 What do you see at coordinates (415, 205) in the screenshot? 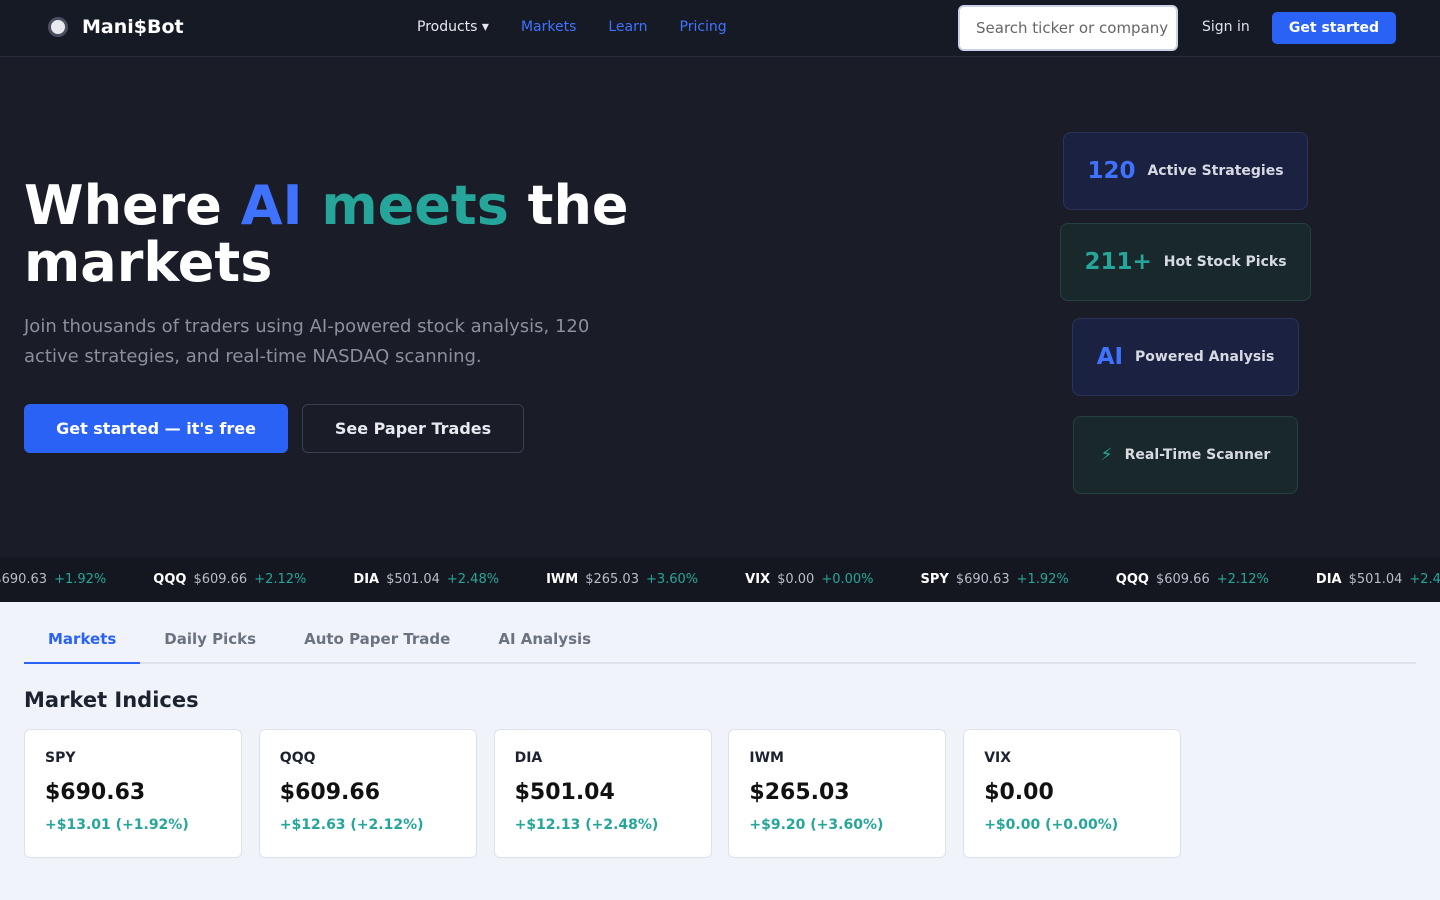
I see `title-highlight: meets` at bounding box center [415, 205].